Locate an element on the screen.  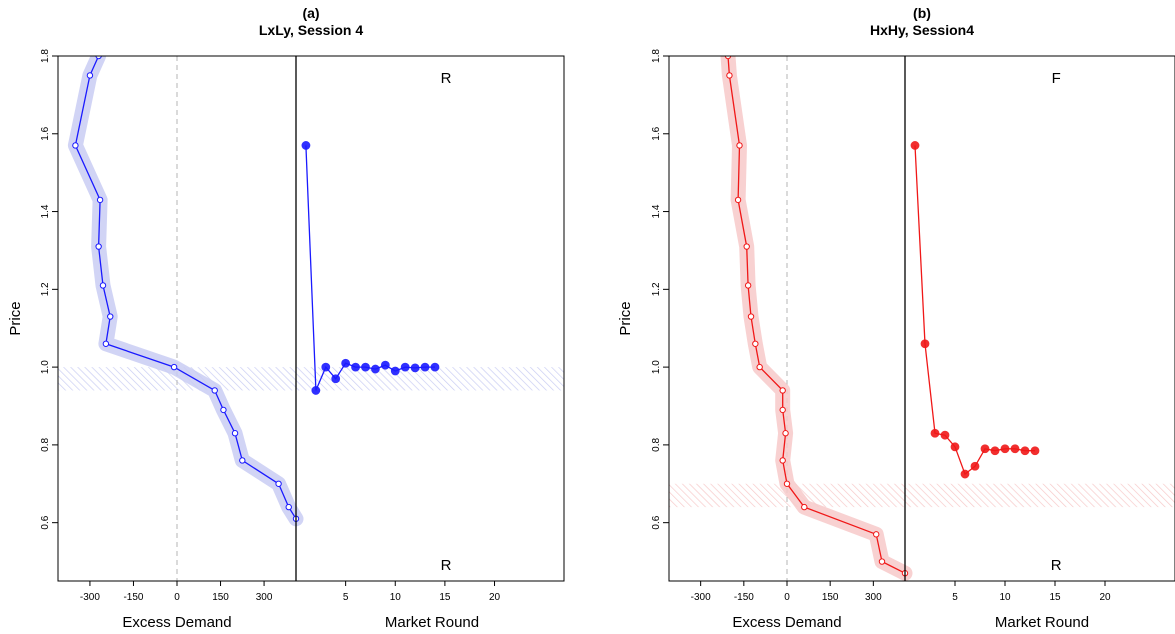
panel-label: (a) is located at coordinates (310, 13).